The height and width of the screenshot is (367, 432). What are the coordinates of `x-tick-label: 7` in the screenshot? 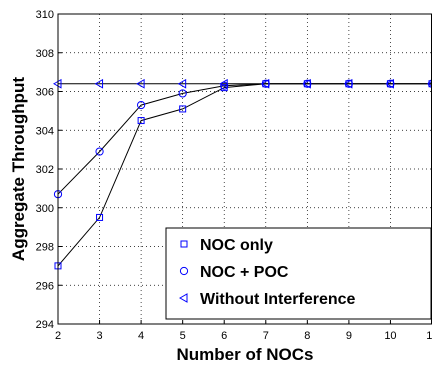 It's located at (266, 336).